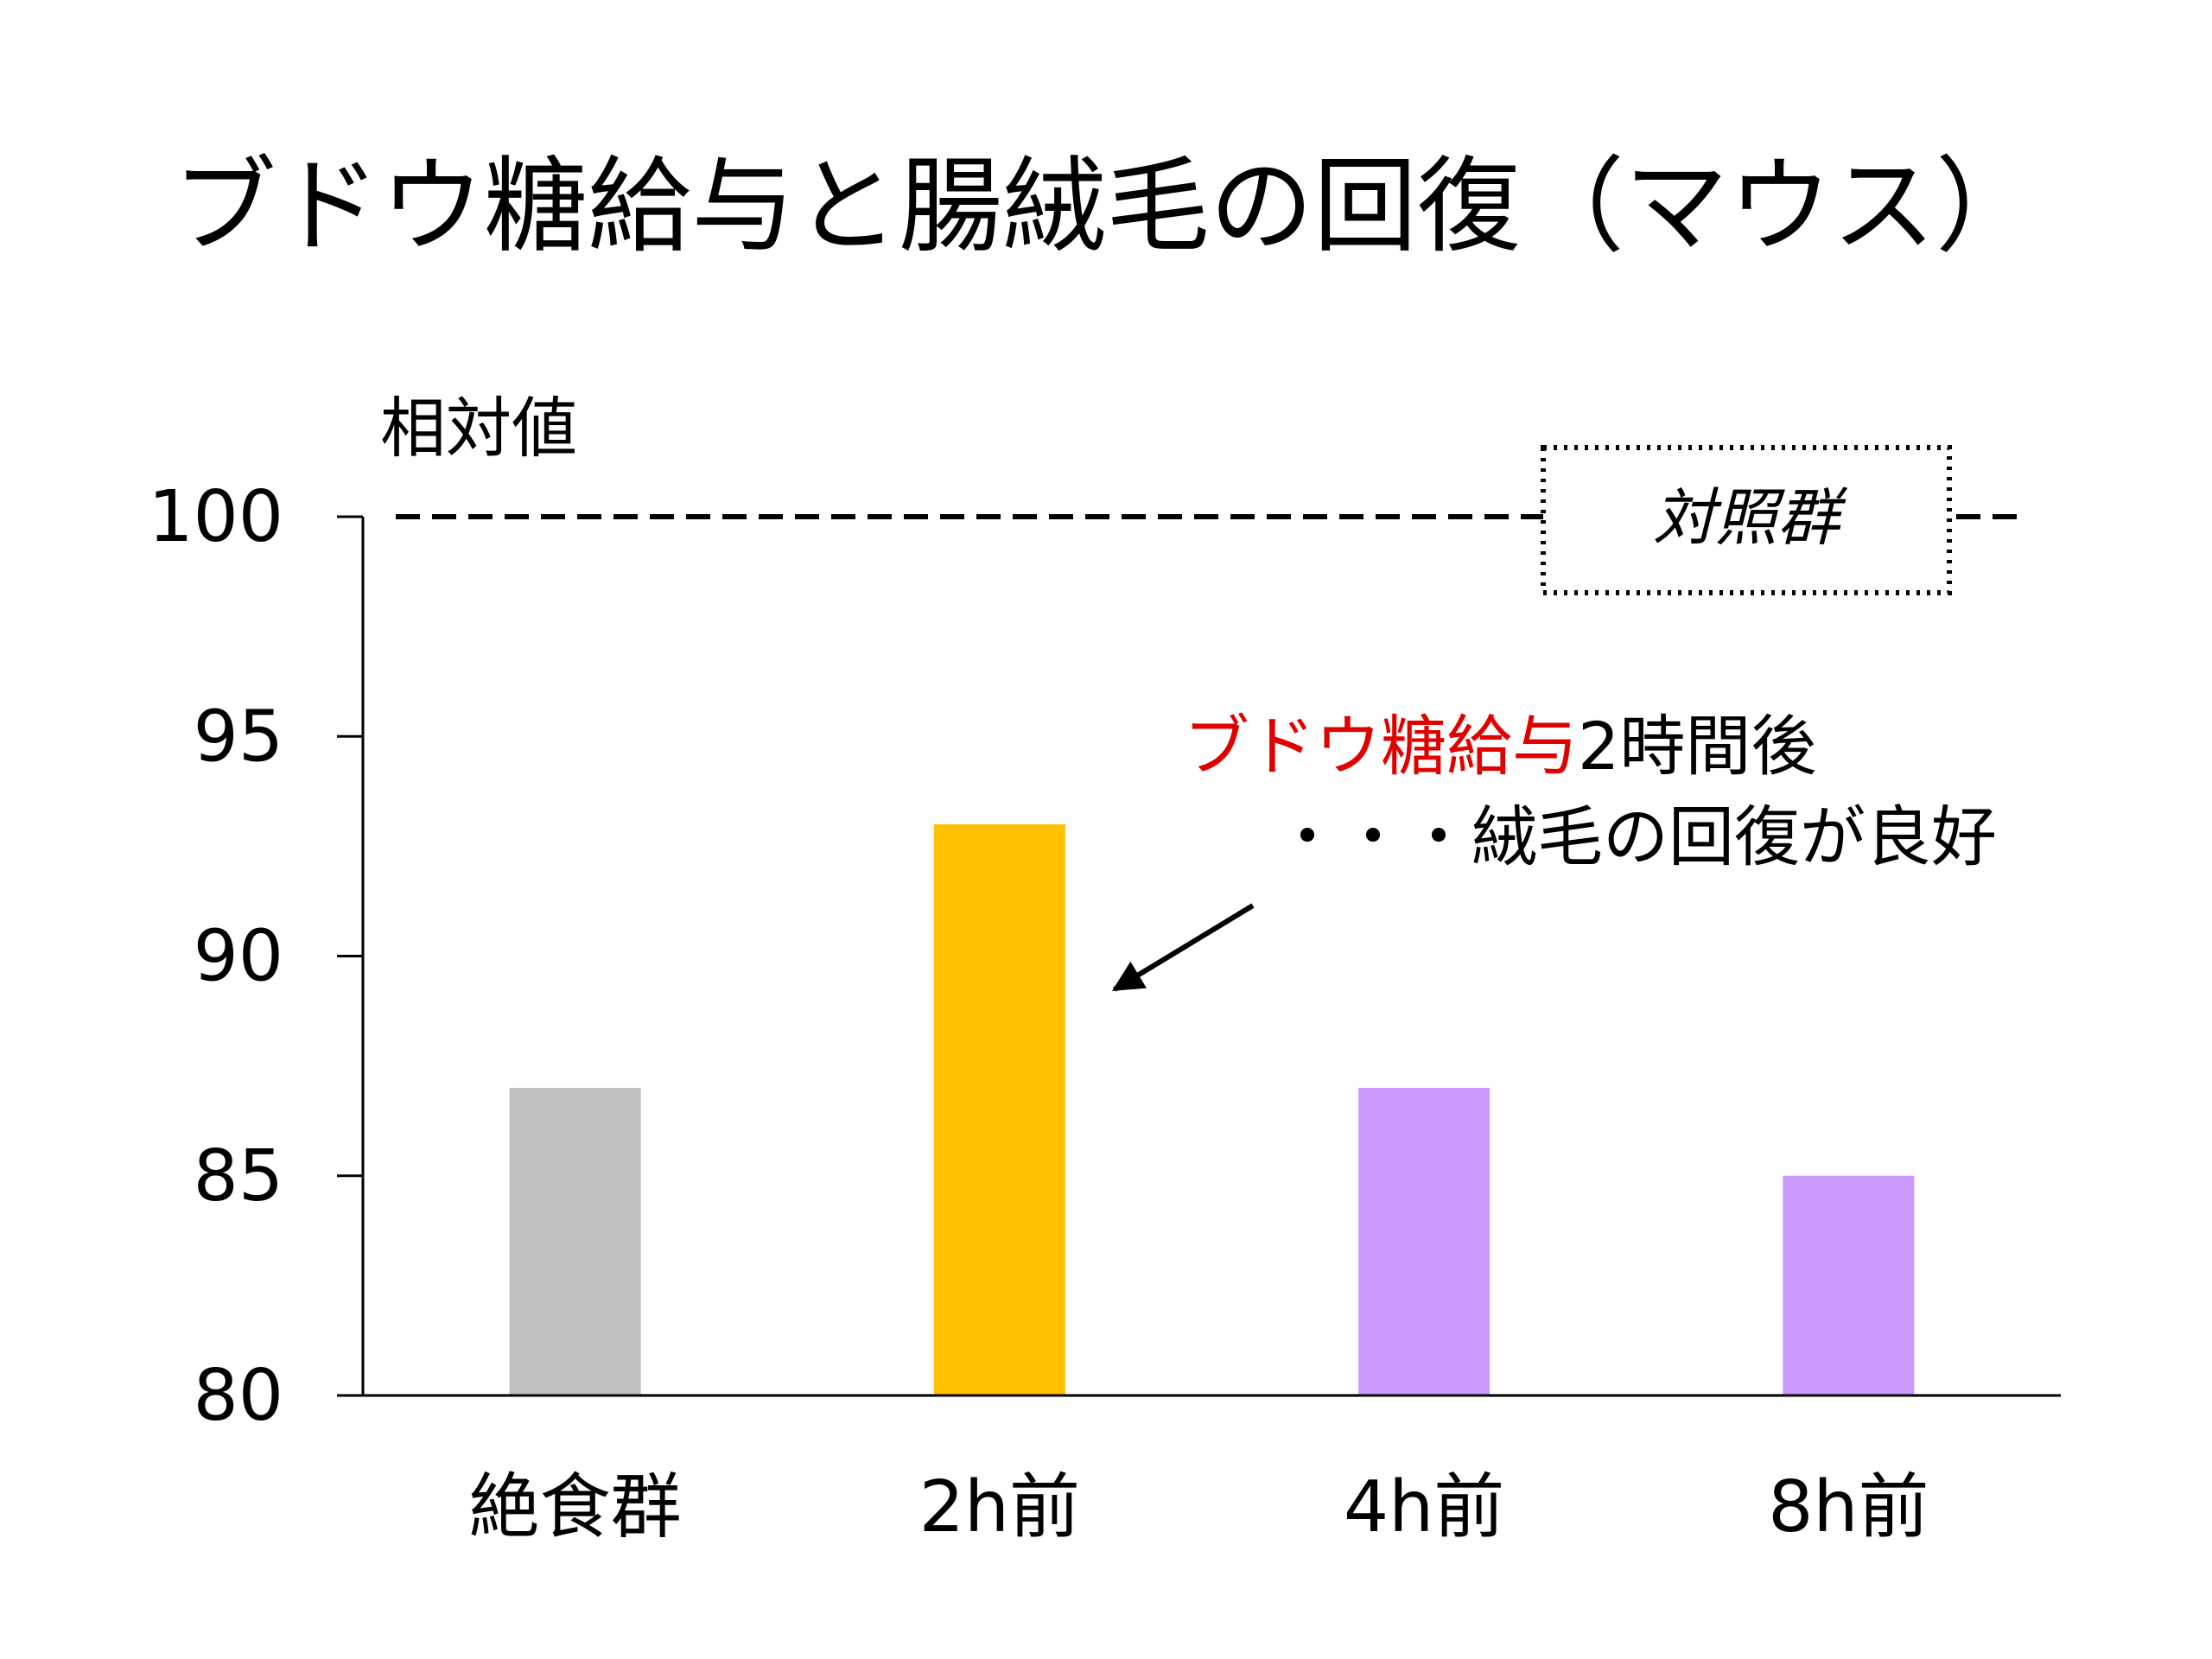 The height and width of the screenshot is (1659, 2212). I want to click on reference-label-box, so click(1746, 520).